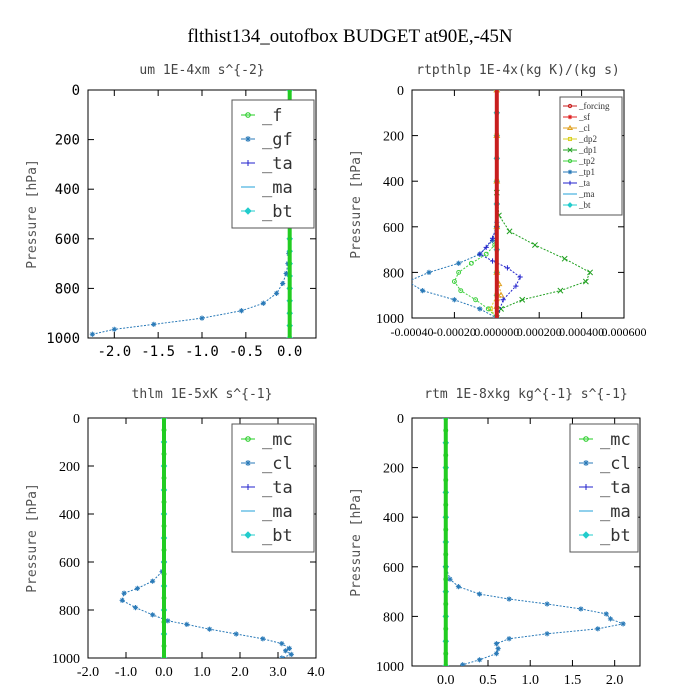 The width and height of the screenshot is (700, 700). I want to click on x-tick-label: 0.000600, so click(624, 332).